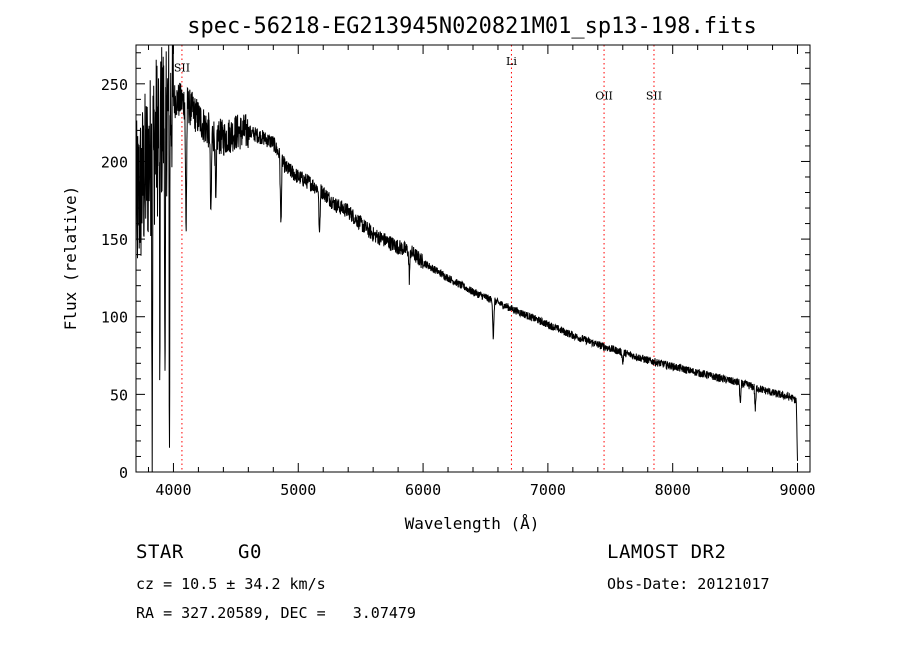 This screenshot has height=650, width=900. I want to click on y-axis-label: Flux (relative), so click(70, 258).